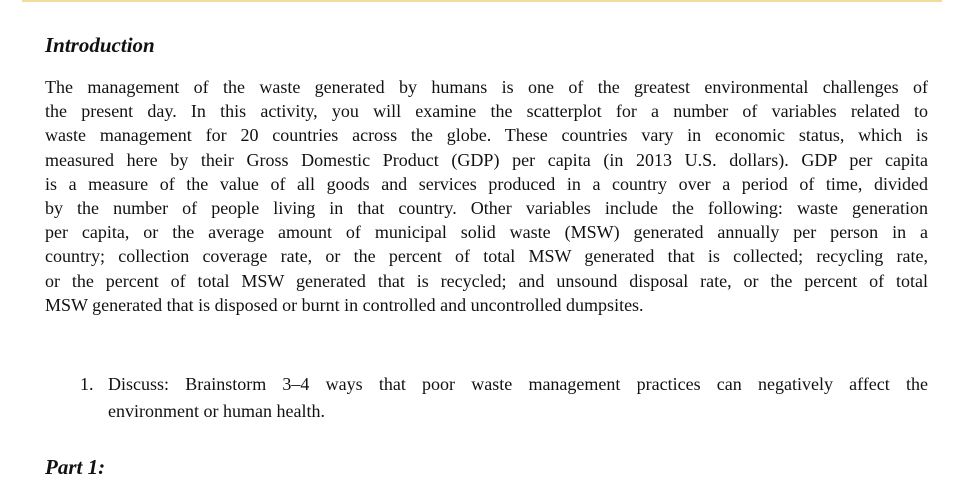 Image resolution: width=964 pixels, height=480 pixels. I want to click on list-number: 1., so click(87, 384).